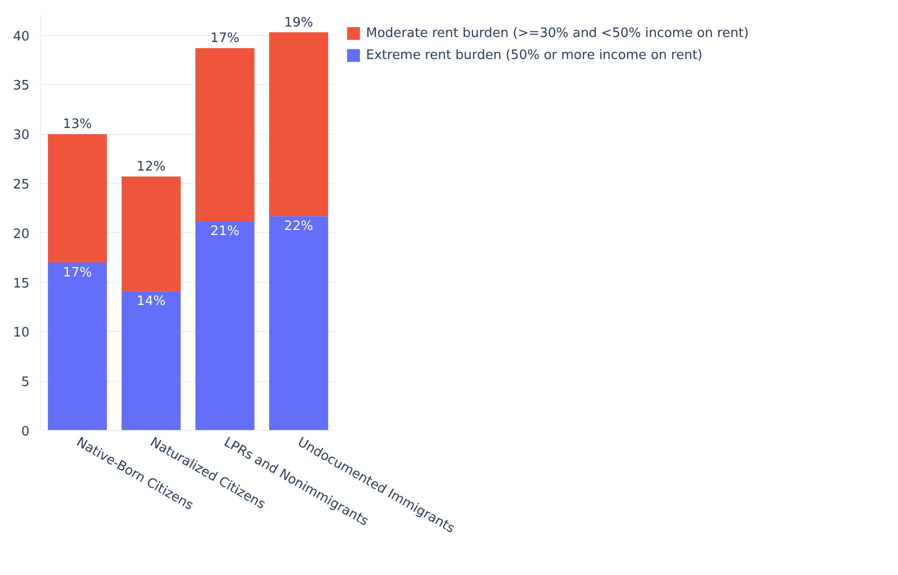 This screenshot has height=575, width=898. I want to click on data-label: 22%, so click(299, 226).